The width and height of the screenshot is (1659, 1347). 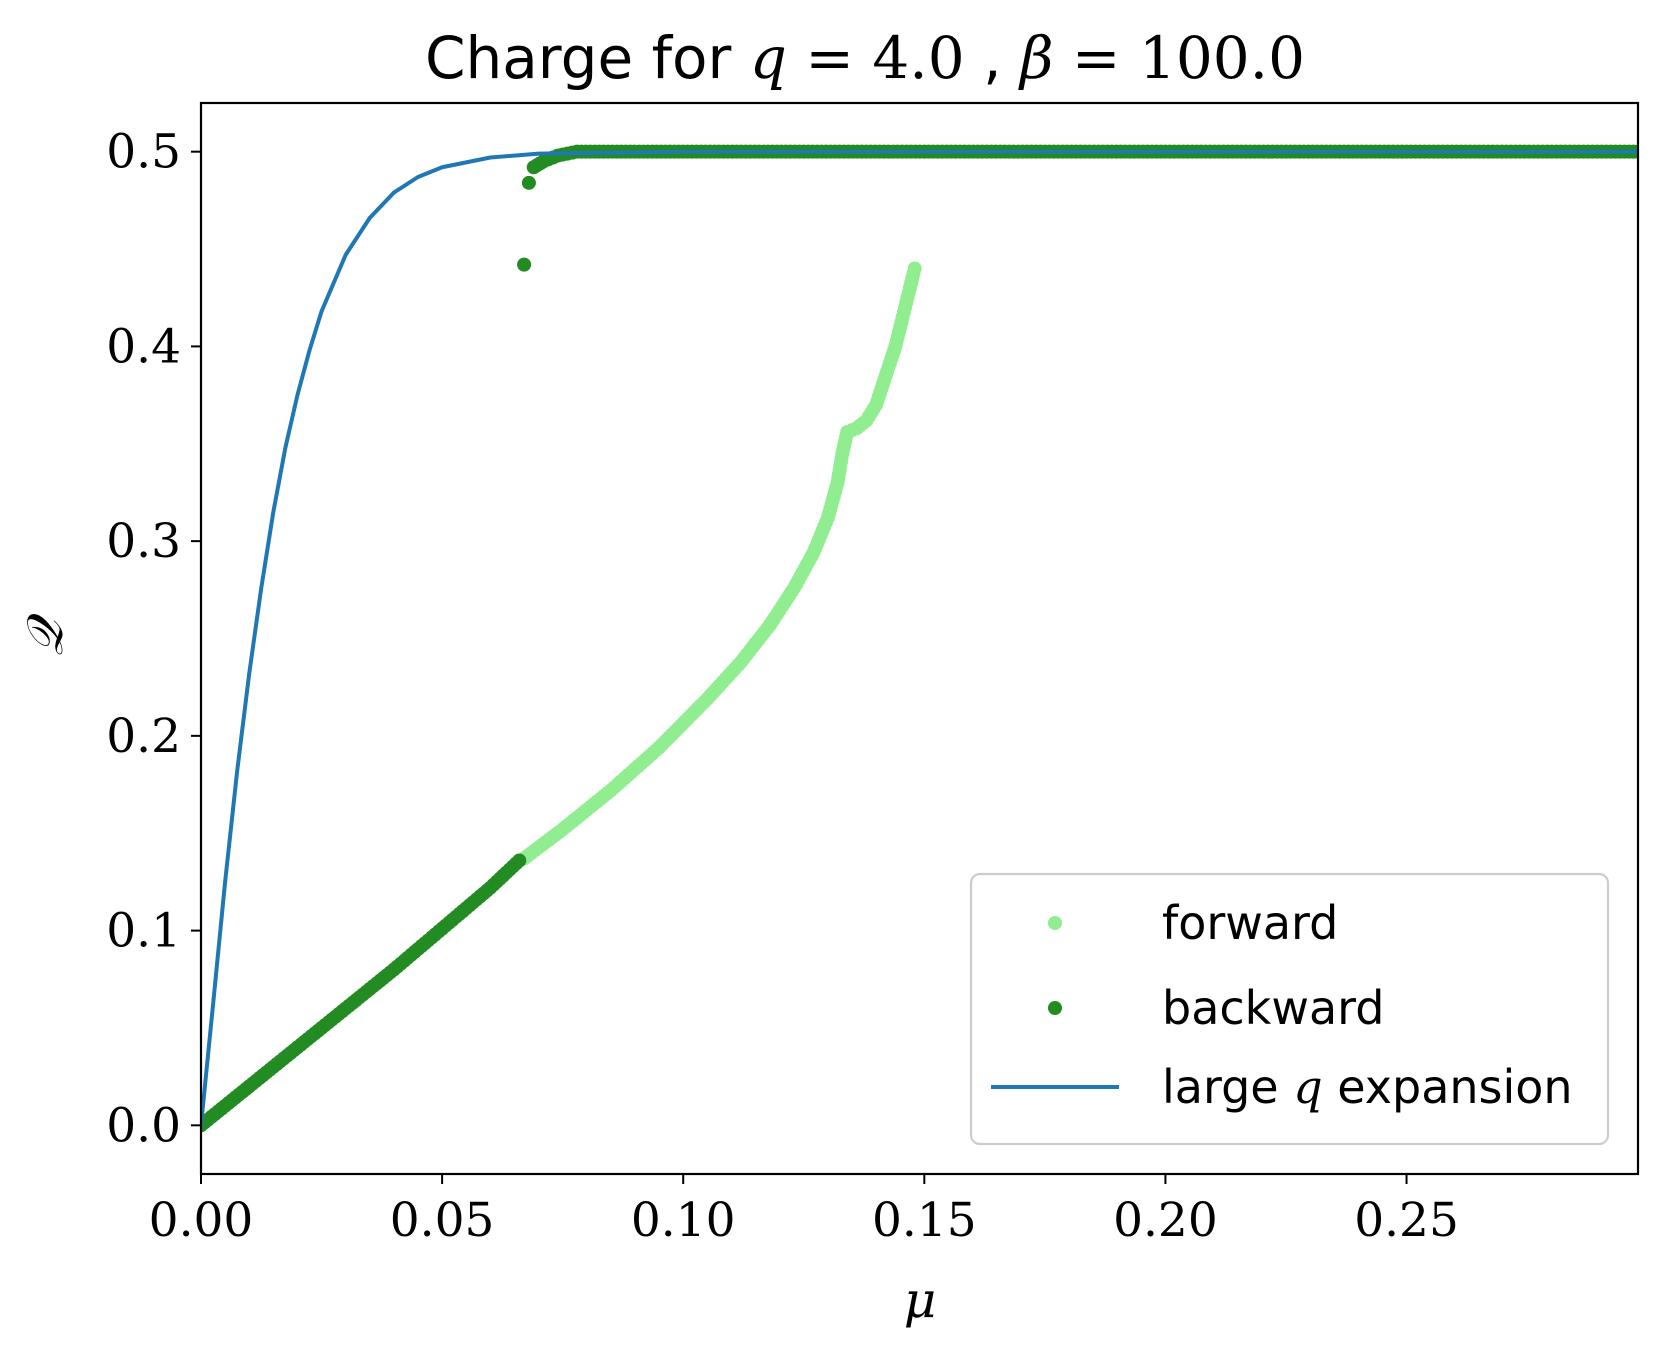 What do you see at coordinates (1273, 1008) in the screenshot?
I see `legend-label-backward: backward` at bounding box center [1273, 1008].